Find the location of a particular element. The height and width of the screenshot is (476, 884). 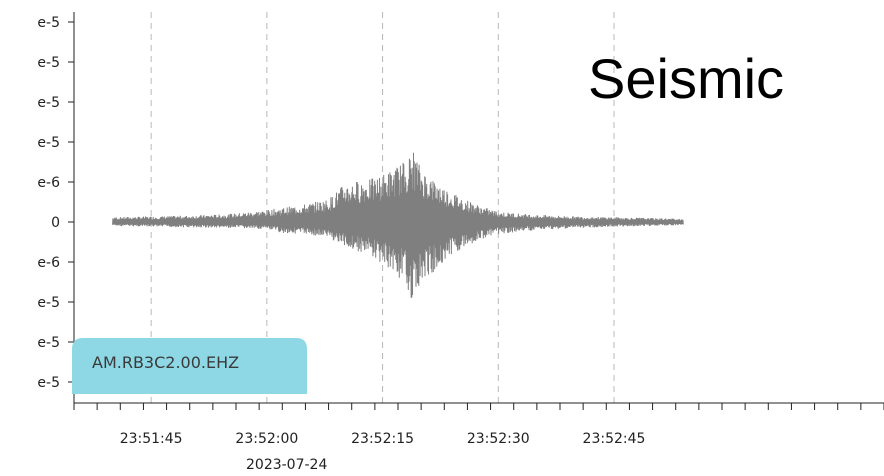

y-axis: e-5 e-5 e-5 e-5 e-6 0 e-6 e-5 e-5 e-5 is located at coordinates (56, 207).